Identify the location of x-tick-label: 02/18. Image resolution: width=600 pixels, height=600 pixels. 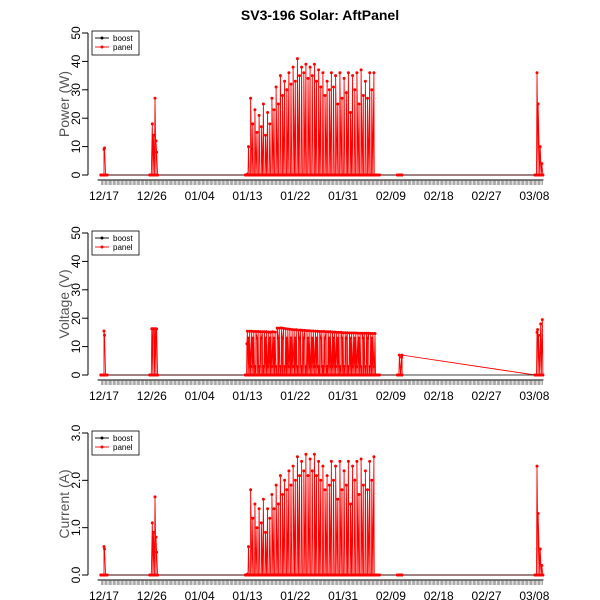
(439, 396).